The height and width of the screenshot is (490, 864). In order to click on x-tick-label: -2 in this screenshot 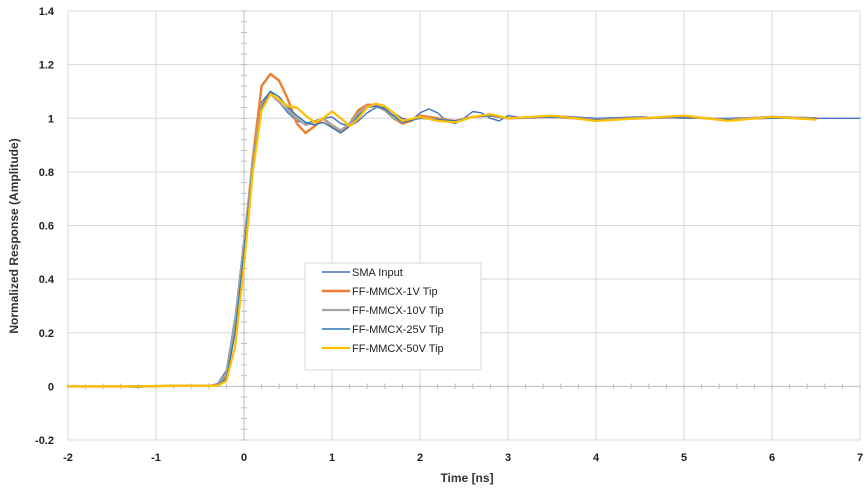, I will do `click(68, 458)`.